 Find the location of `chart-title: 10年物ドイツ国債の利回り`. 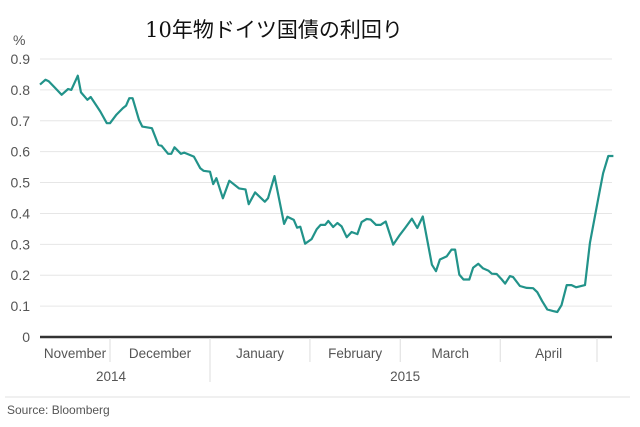

chart-title: 10年物ドイツ国債の利回り is located at coordinates (274, 30).